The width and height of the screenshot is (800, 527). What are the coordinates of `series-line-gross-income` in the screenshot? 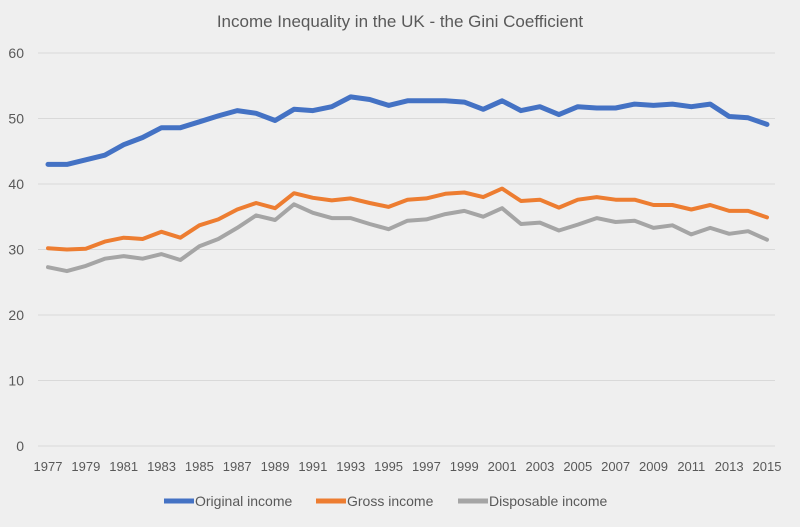 It's located at (407, 219).